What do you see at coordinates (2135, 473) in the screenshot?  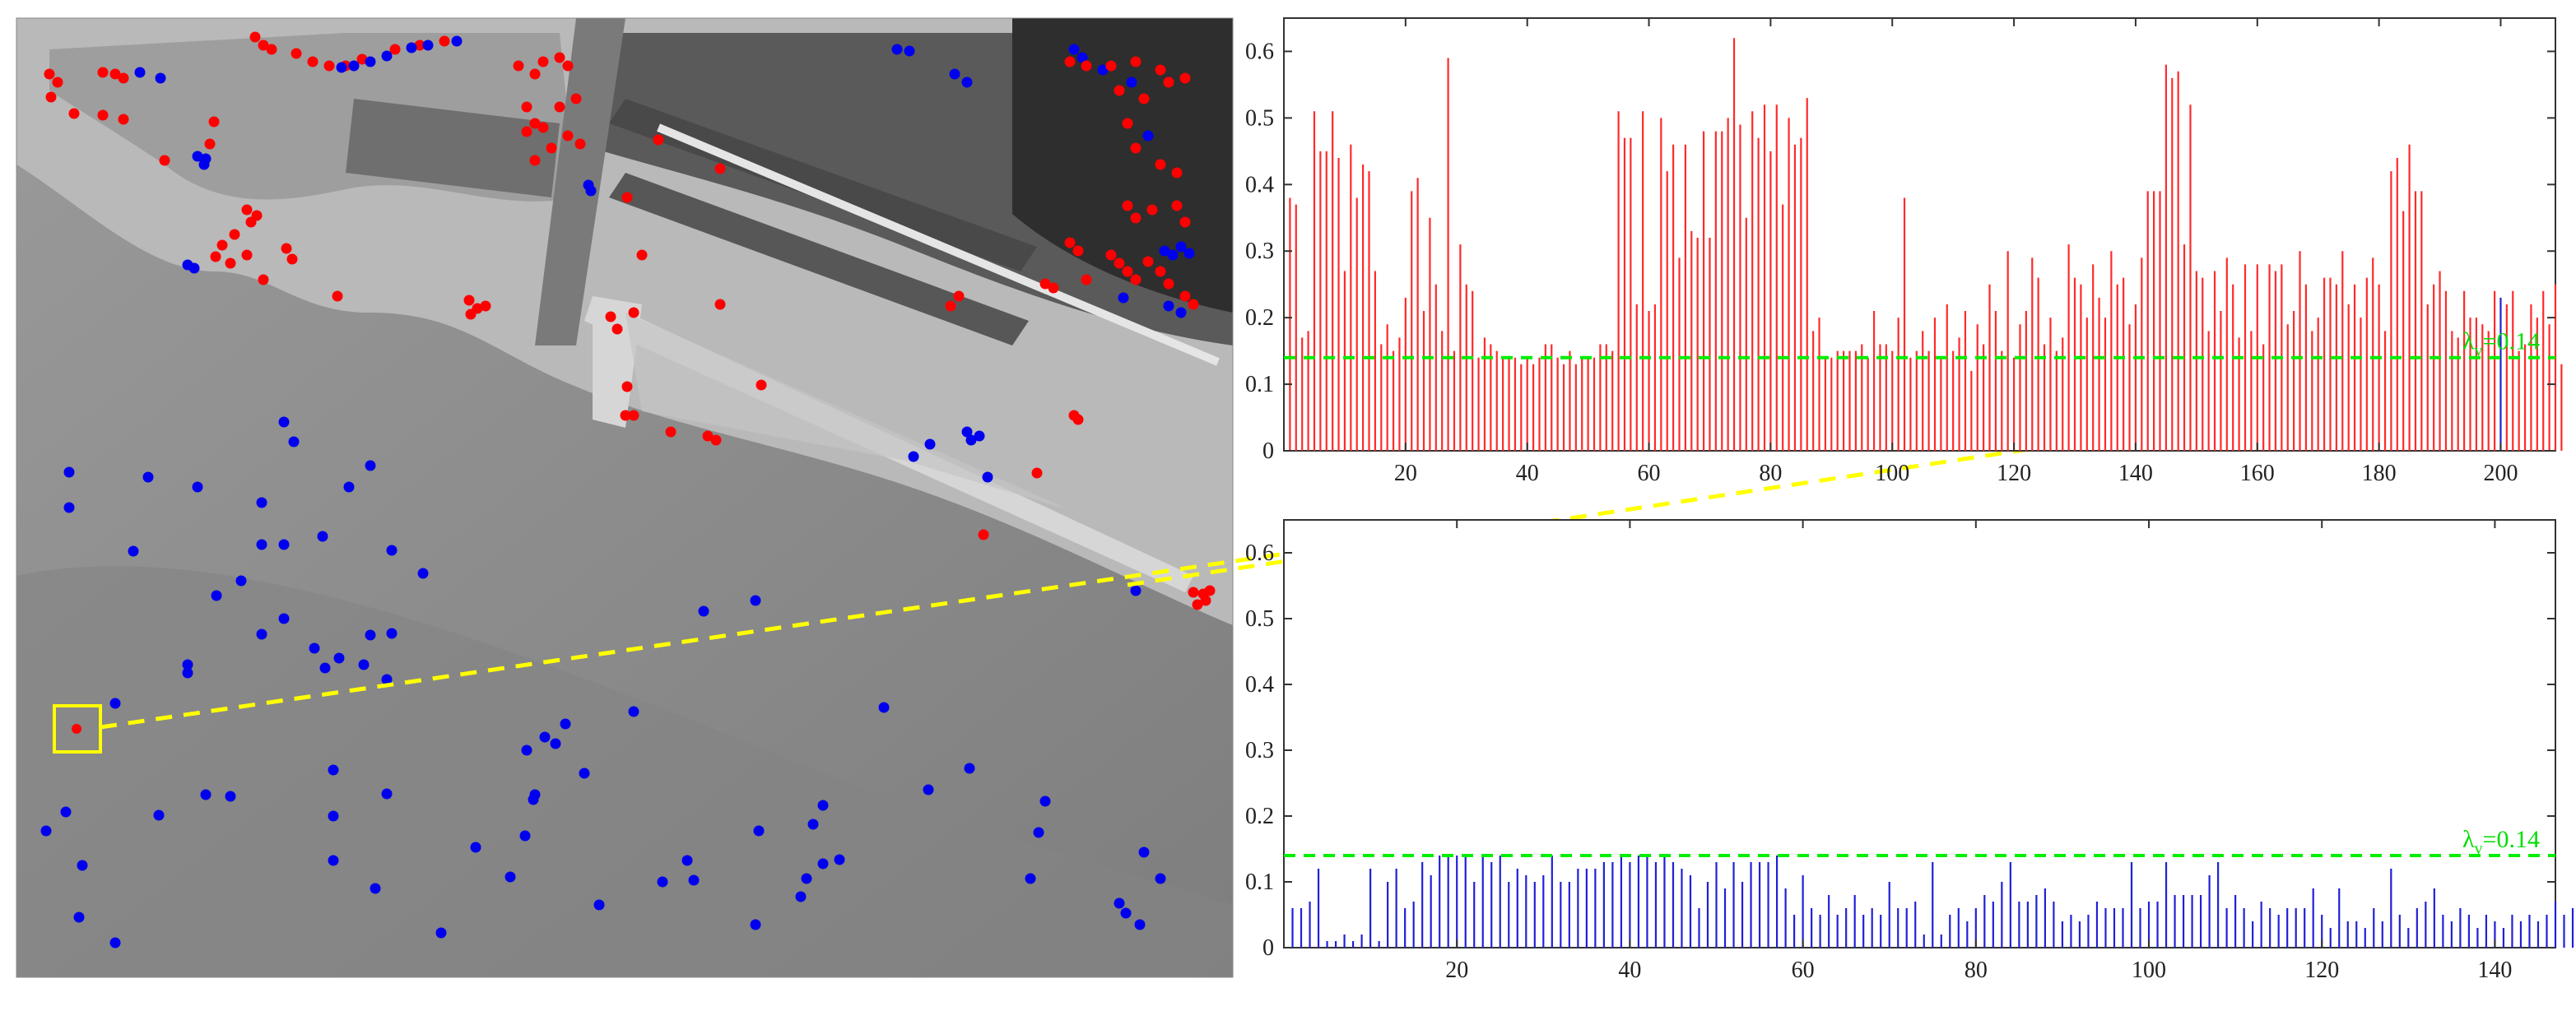 I see `x-tick-label: 140` at bounding box center [2135, 473].